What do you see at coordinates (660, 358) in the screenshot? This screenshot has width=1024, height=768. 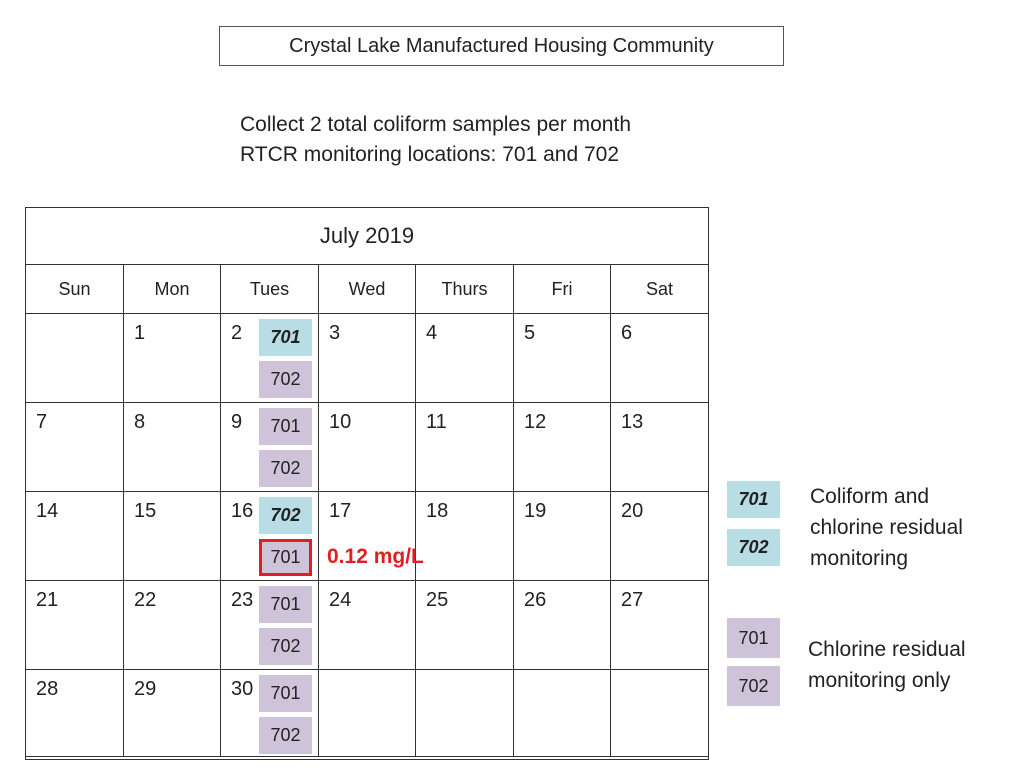 I see `day-cell: 6` at bounding box center [660, 358].